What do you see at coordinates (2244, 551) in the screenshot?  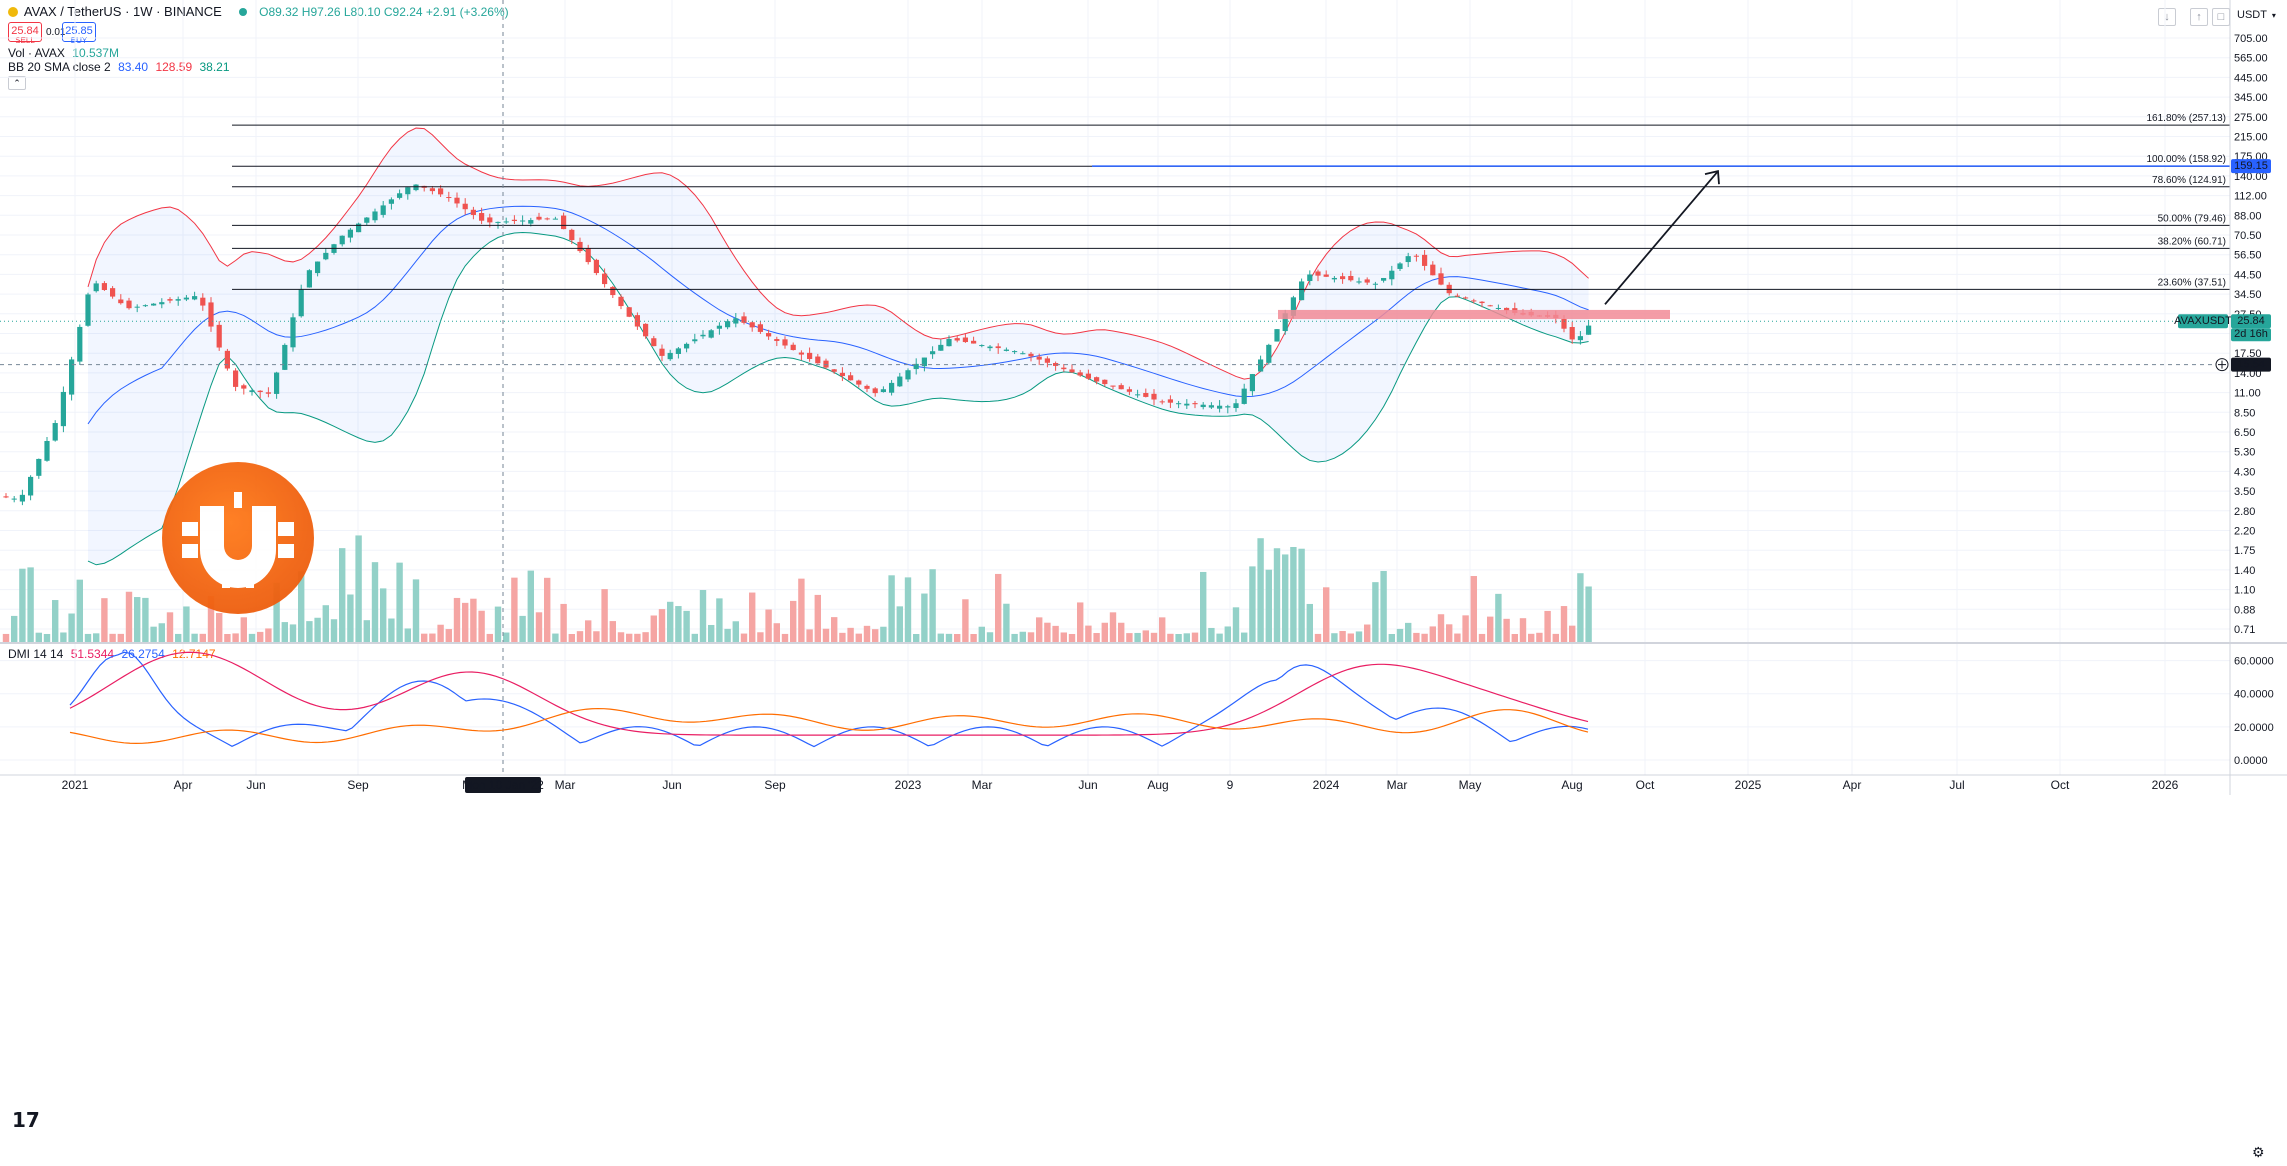 I see `price-axis-label: 1.75` at bounding box center [2244, 551].